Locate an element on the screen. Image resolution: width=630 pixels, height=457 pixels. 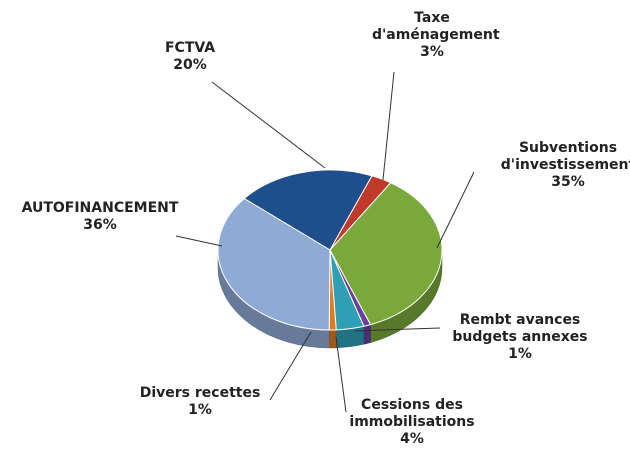
slice-label: Cessions des immobilisations 4% is located at coordinates (412, 422).